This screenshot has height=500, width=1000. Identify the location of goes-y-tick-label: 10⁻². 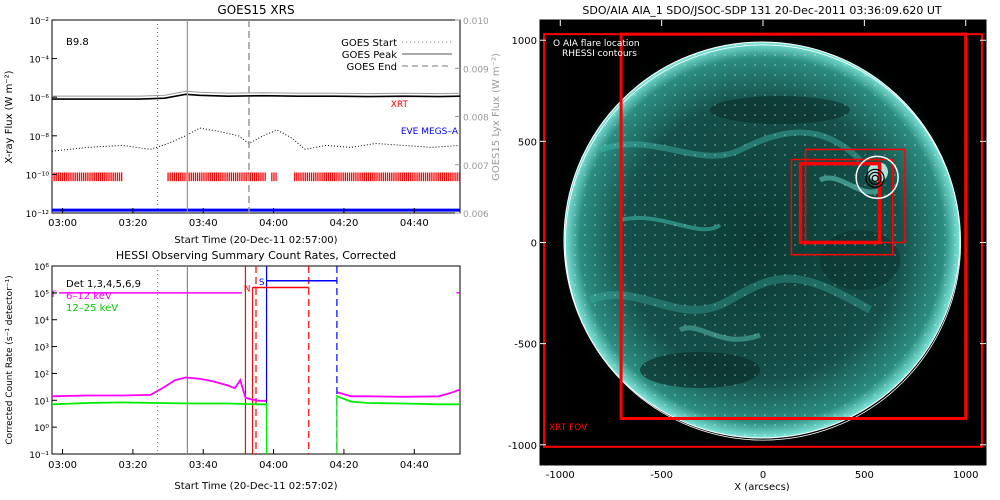
(39, 22).